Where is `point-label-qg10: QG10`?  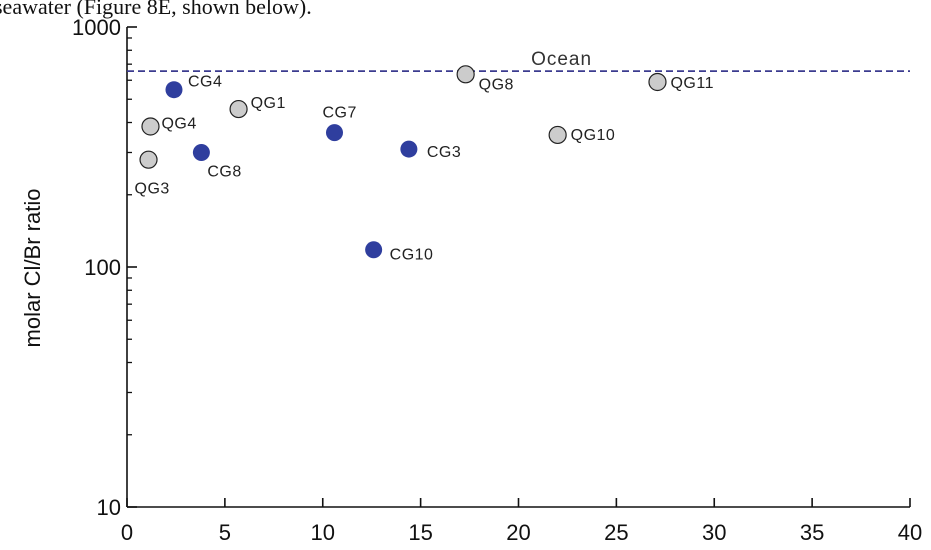 point-label-qg10: QG10 is located at coordinates (593, 135).